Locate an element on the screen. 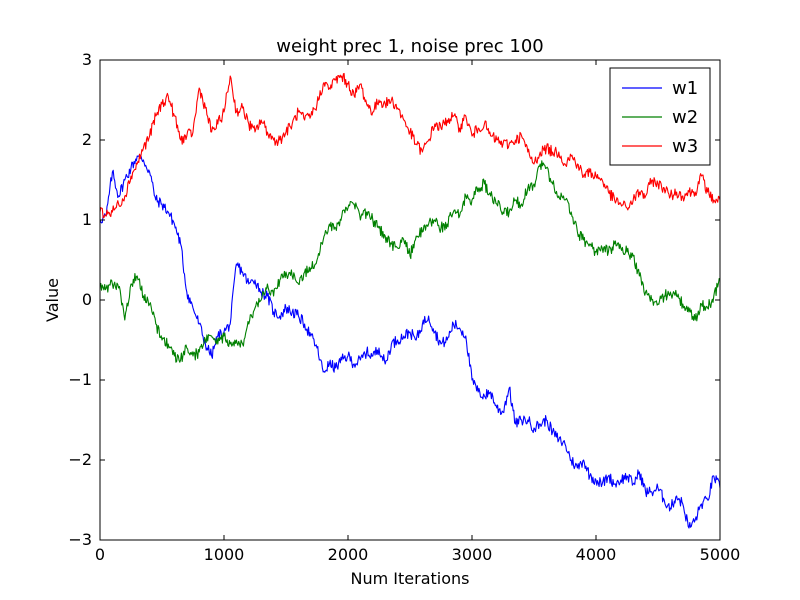 The width and height of the screenshot is (800, 600). y-tick-label: 2 is located at coordinates (87, 139).